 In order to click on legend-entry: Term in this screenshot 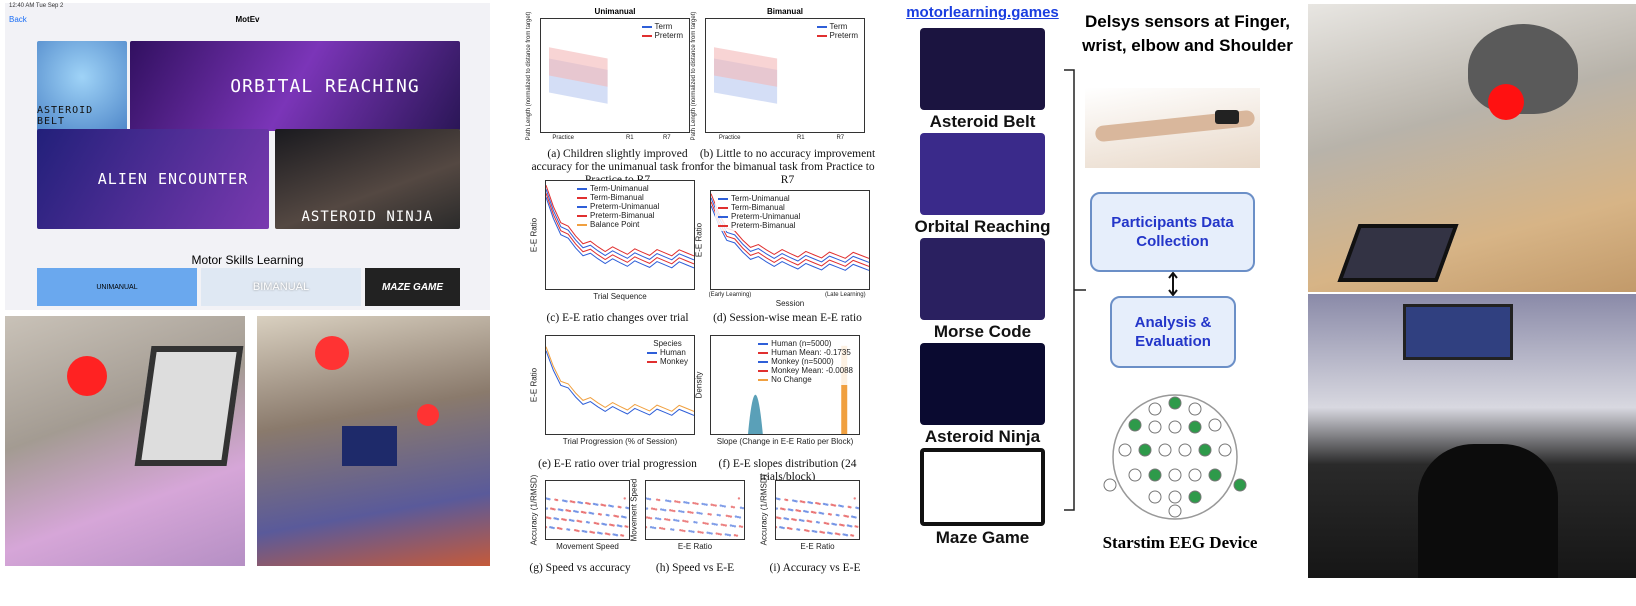, I will do `click(837, 26)`.